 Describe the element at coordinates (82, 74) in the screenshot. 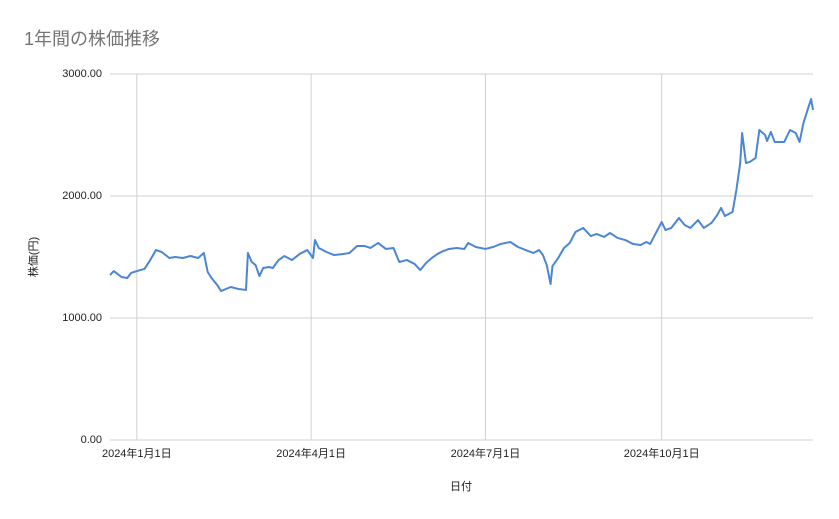

I see `y-tick-label: 3000.00` at that location.